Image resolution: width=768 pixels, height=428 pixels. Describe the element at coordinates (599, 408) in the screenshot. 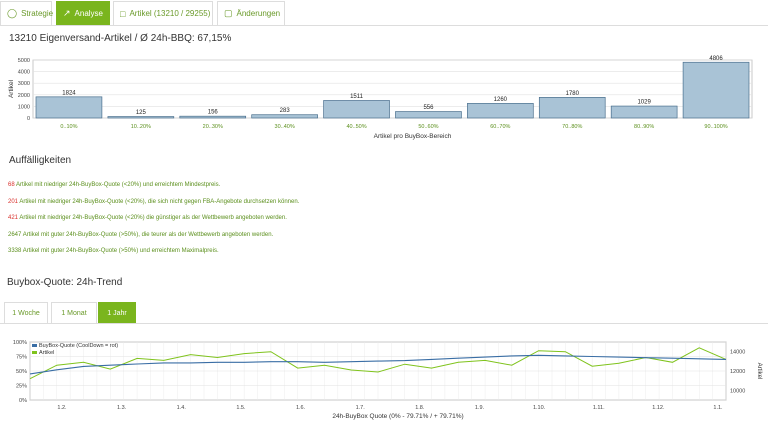

I see `x-tick-label: 1.11.` at that location.